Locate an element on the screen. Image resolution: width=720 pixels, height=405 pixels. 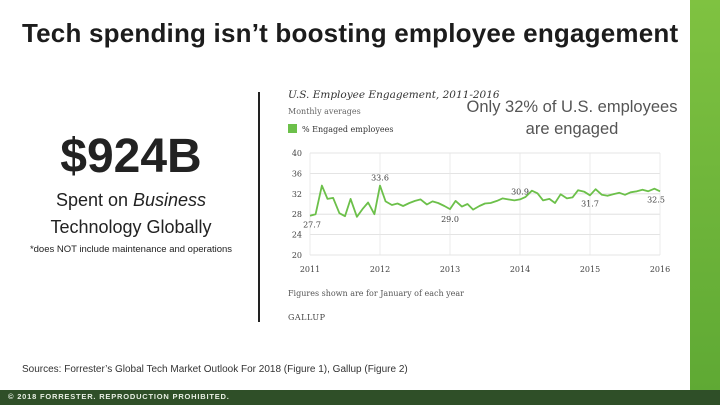
gallup-logo: GALLUP is located at coordinates (307, 317).